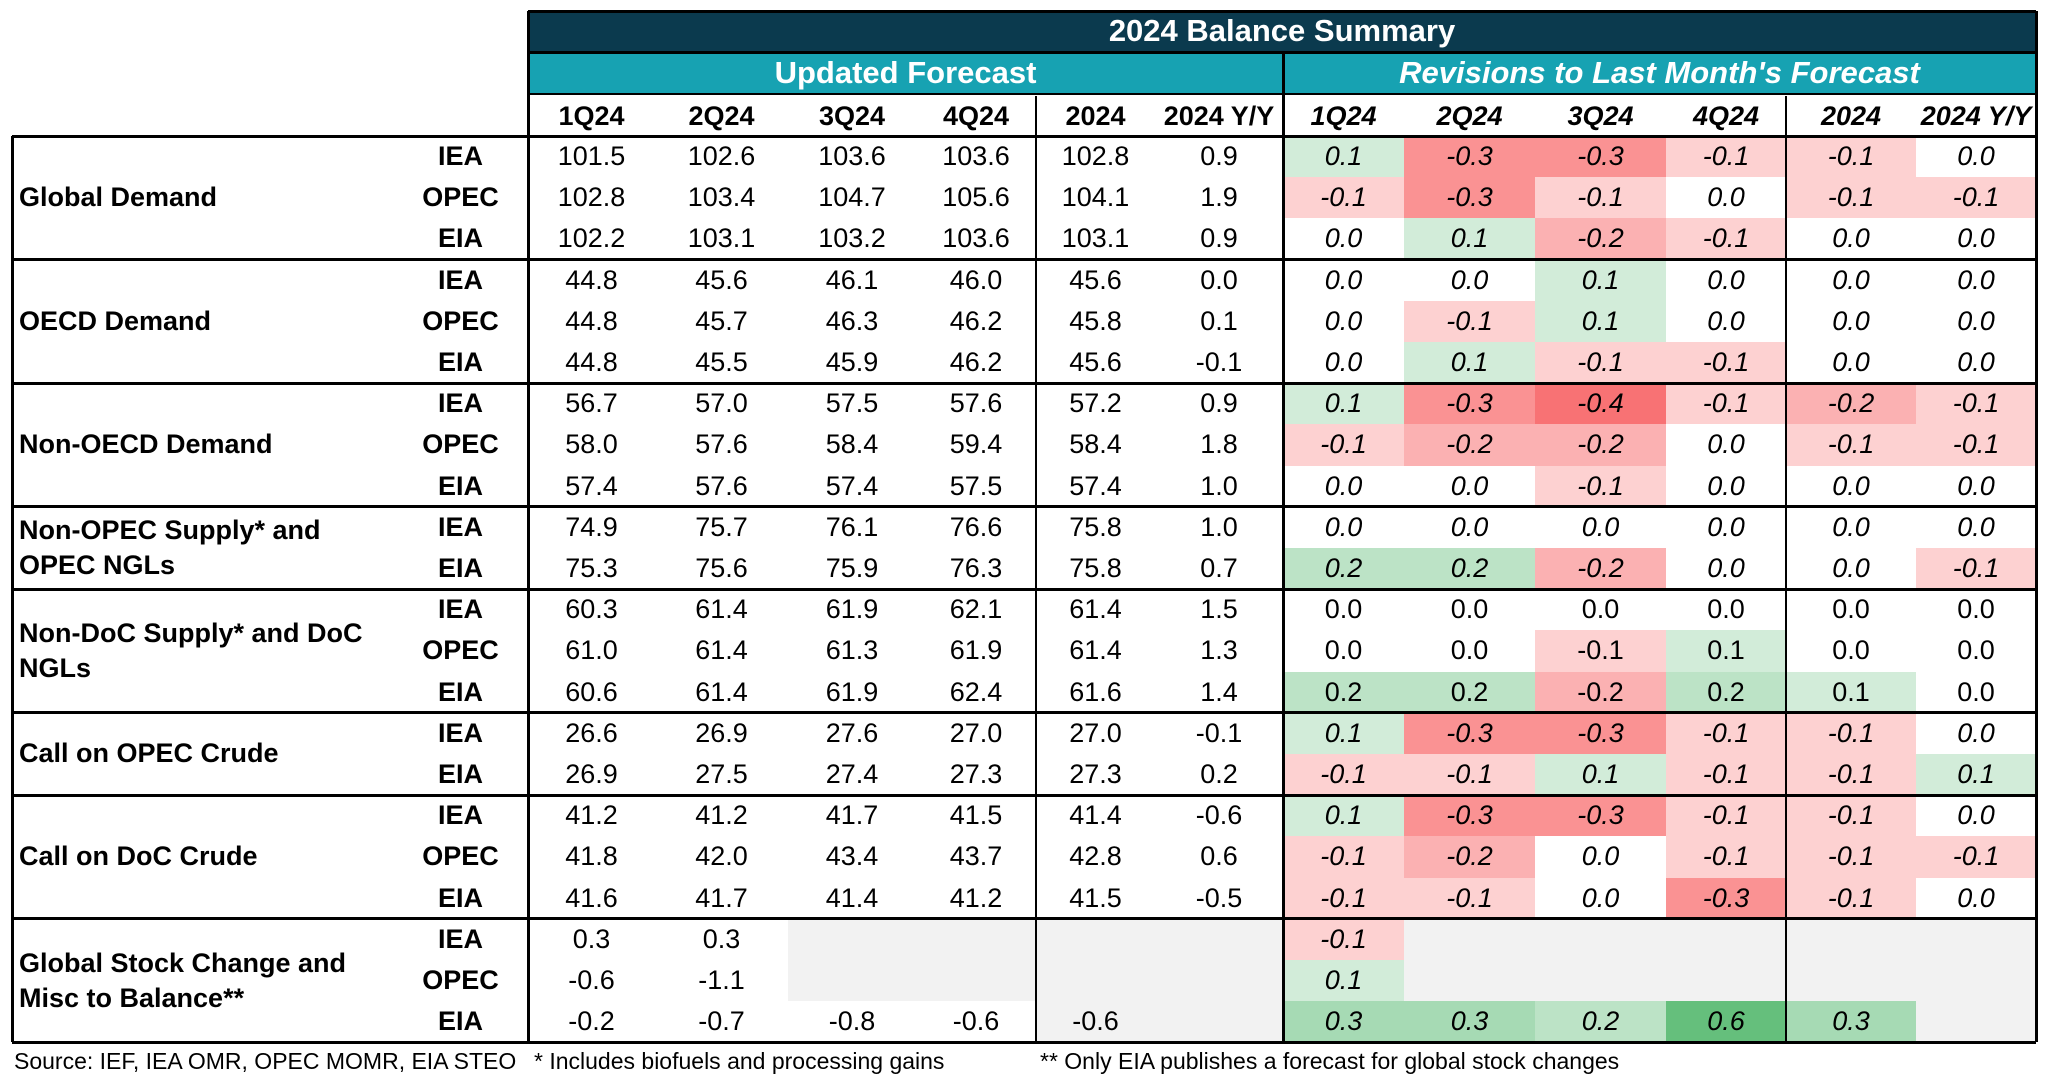 This screenshot has height=1080, width=2048. What do you see at coordinates (852, 279) in the screenshot?
I see `forecast-value: 46.1` at bounding box center [852, 279].